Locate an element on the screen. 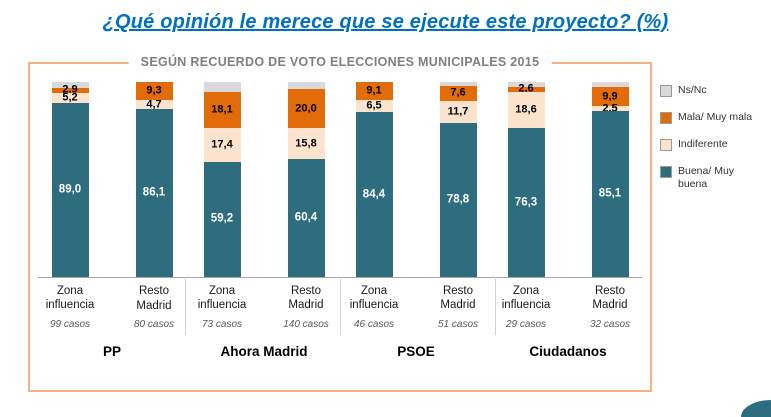  segment-mala: 7,6 is located at coordinates (458, 93).